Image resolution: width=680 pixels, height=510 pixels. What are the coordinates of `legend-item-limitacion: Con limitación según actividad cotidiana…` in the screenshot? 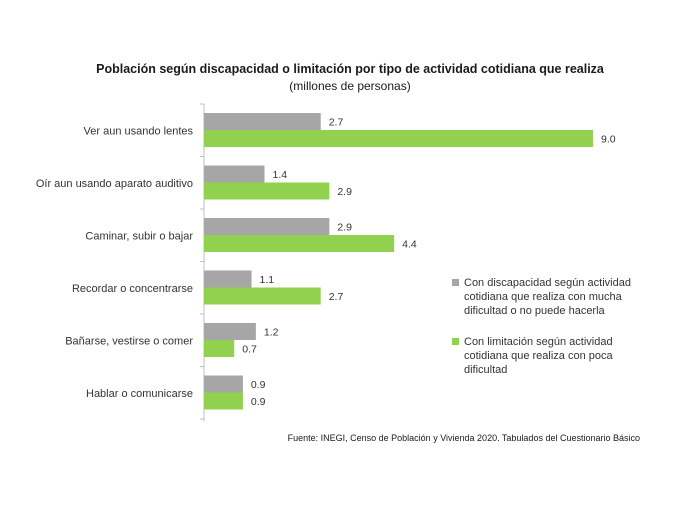 It's located at (552, 356).